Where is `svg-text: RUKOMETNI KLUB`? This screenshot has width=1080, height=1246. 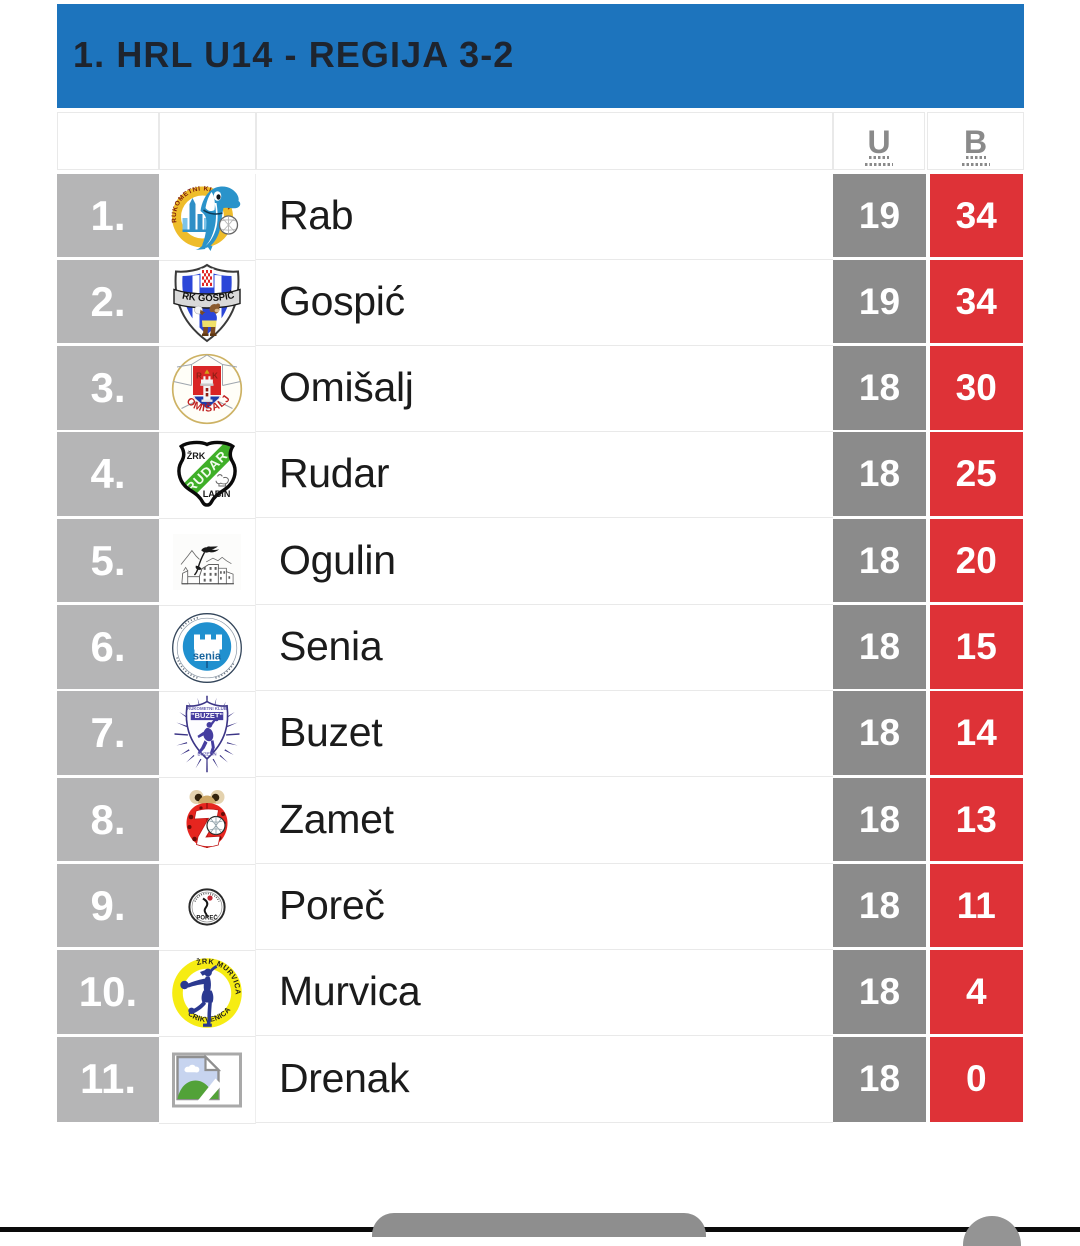 svg-text: RUKOMETNI KLUB is located at coordinates (207, 708).